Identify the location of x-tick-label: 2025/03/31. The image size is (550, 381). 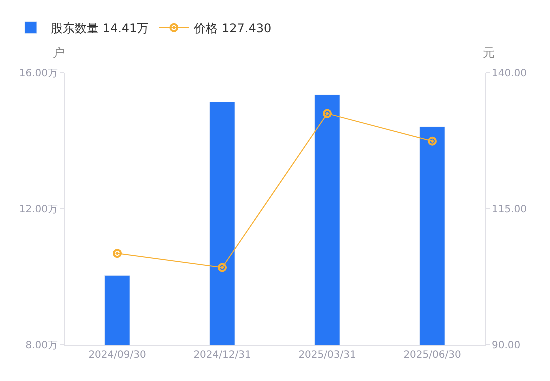
(327, 355).